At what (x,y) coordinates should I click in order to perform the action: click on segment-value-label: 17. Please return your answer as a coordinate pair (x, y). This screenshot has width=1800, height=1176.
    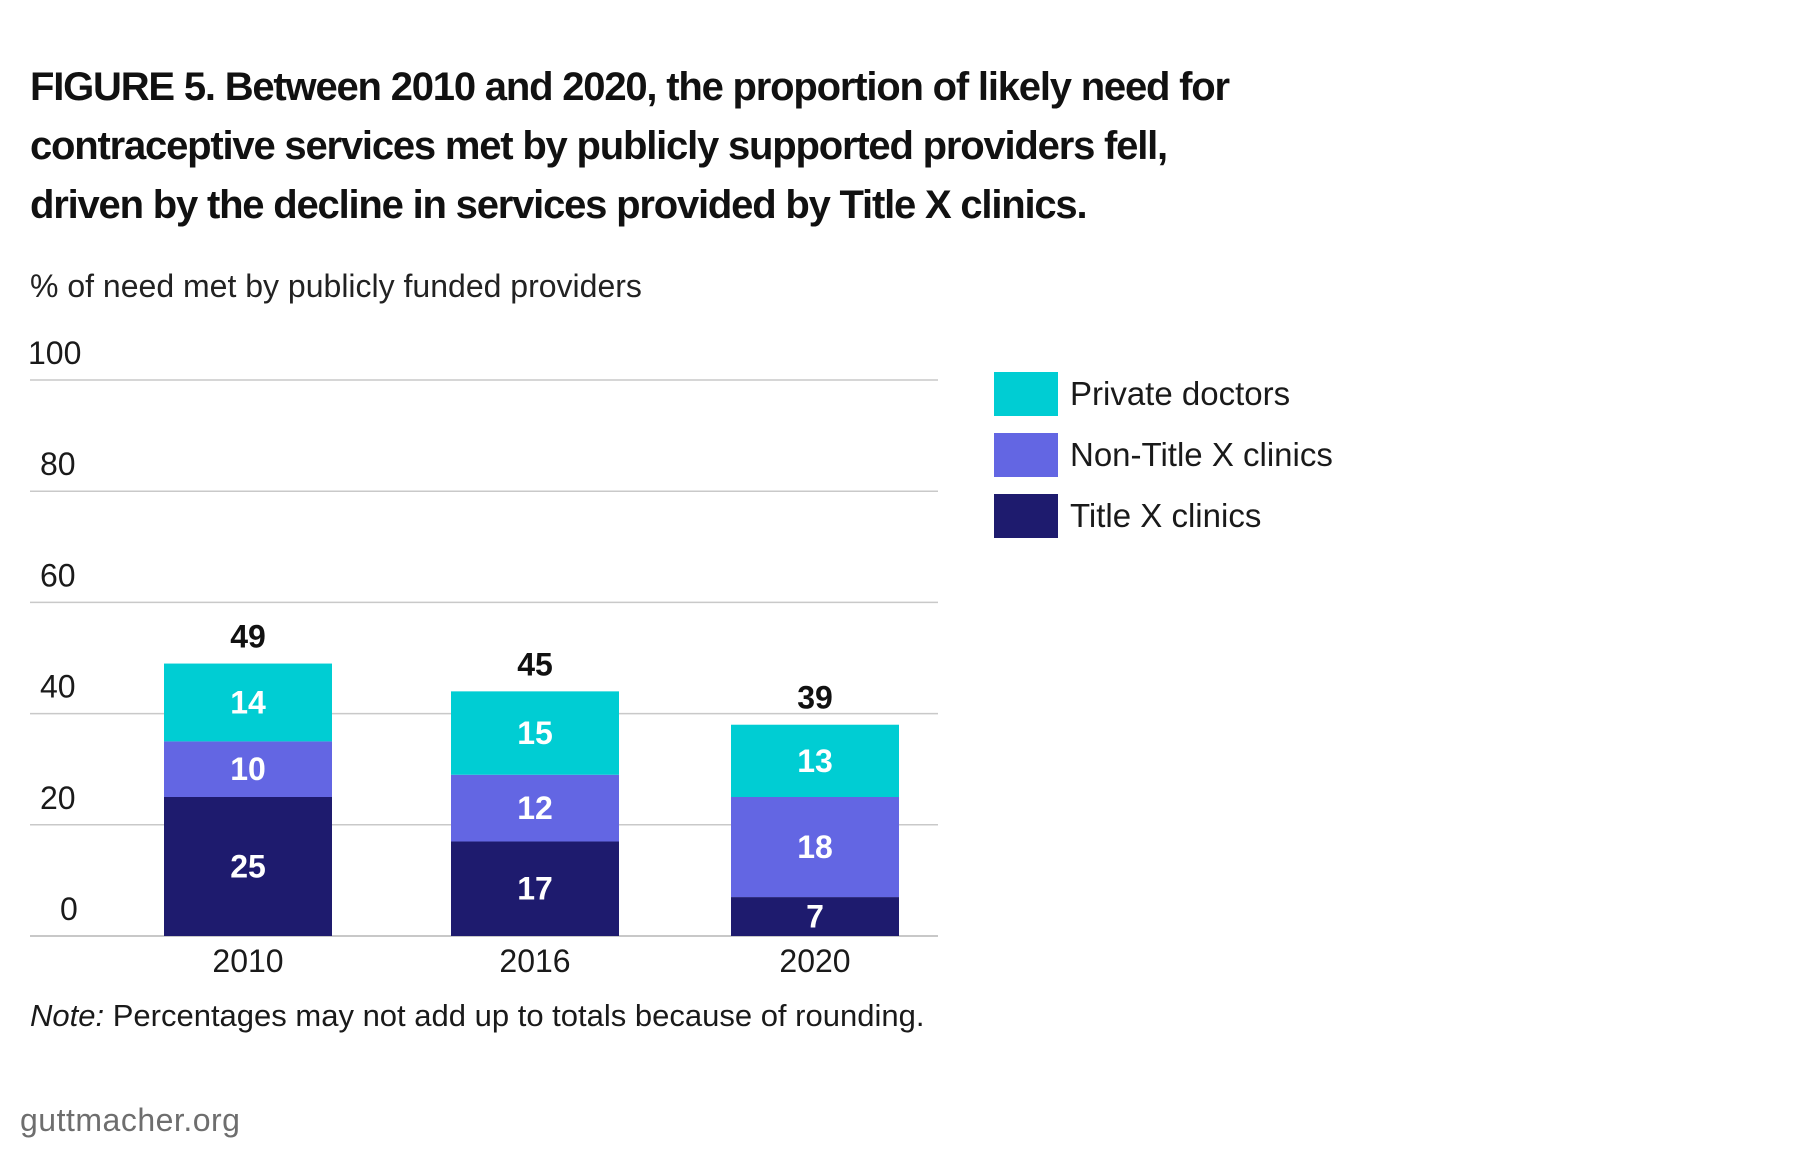
    Looking at the image, I should click on (535, 889).